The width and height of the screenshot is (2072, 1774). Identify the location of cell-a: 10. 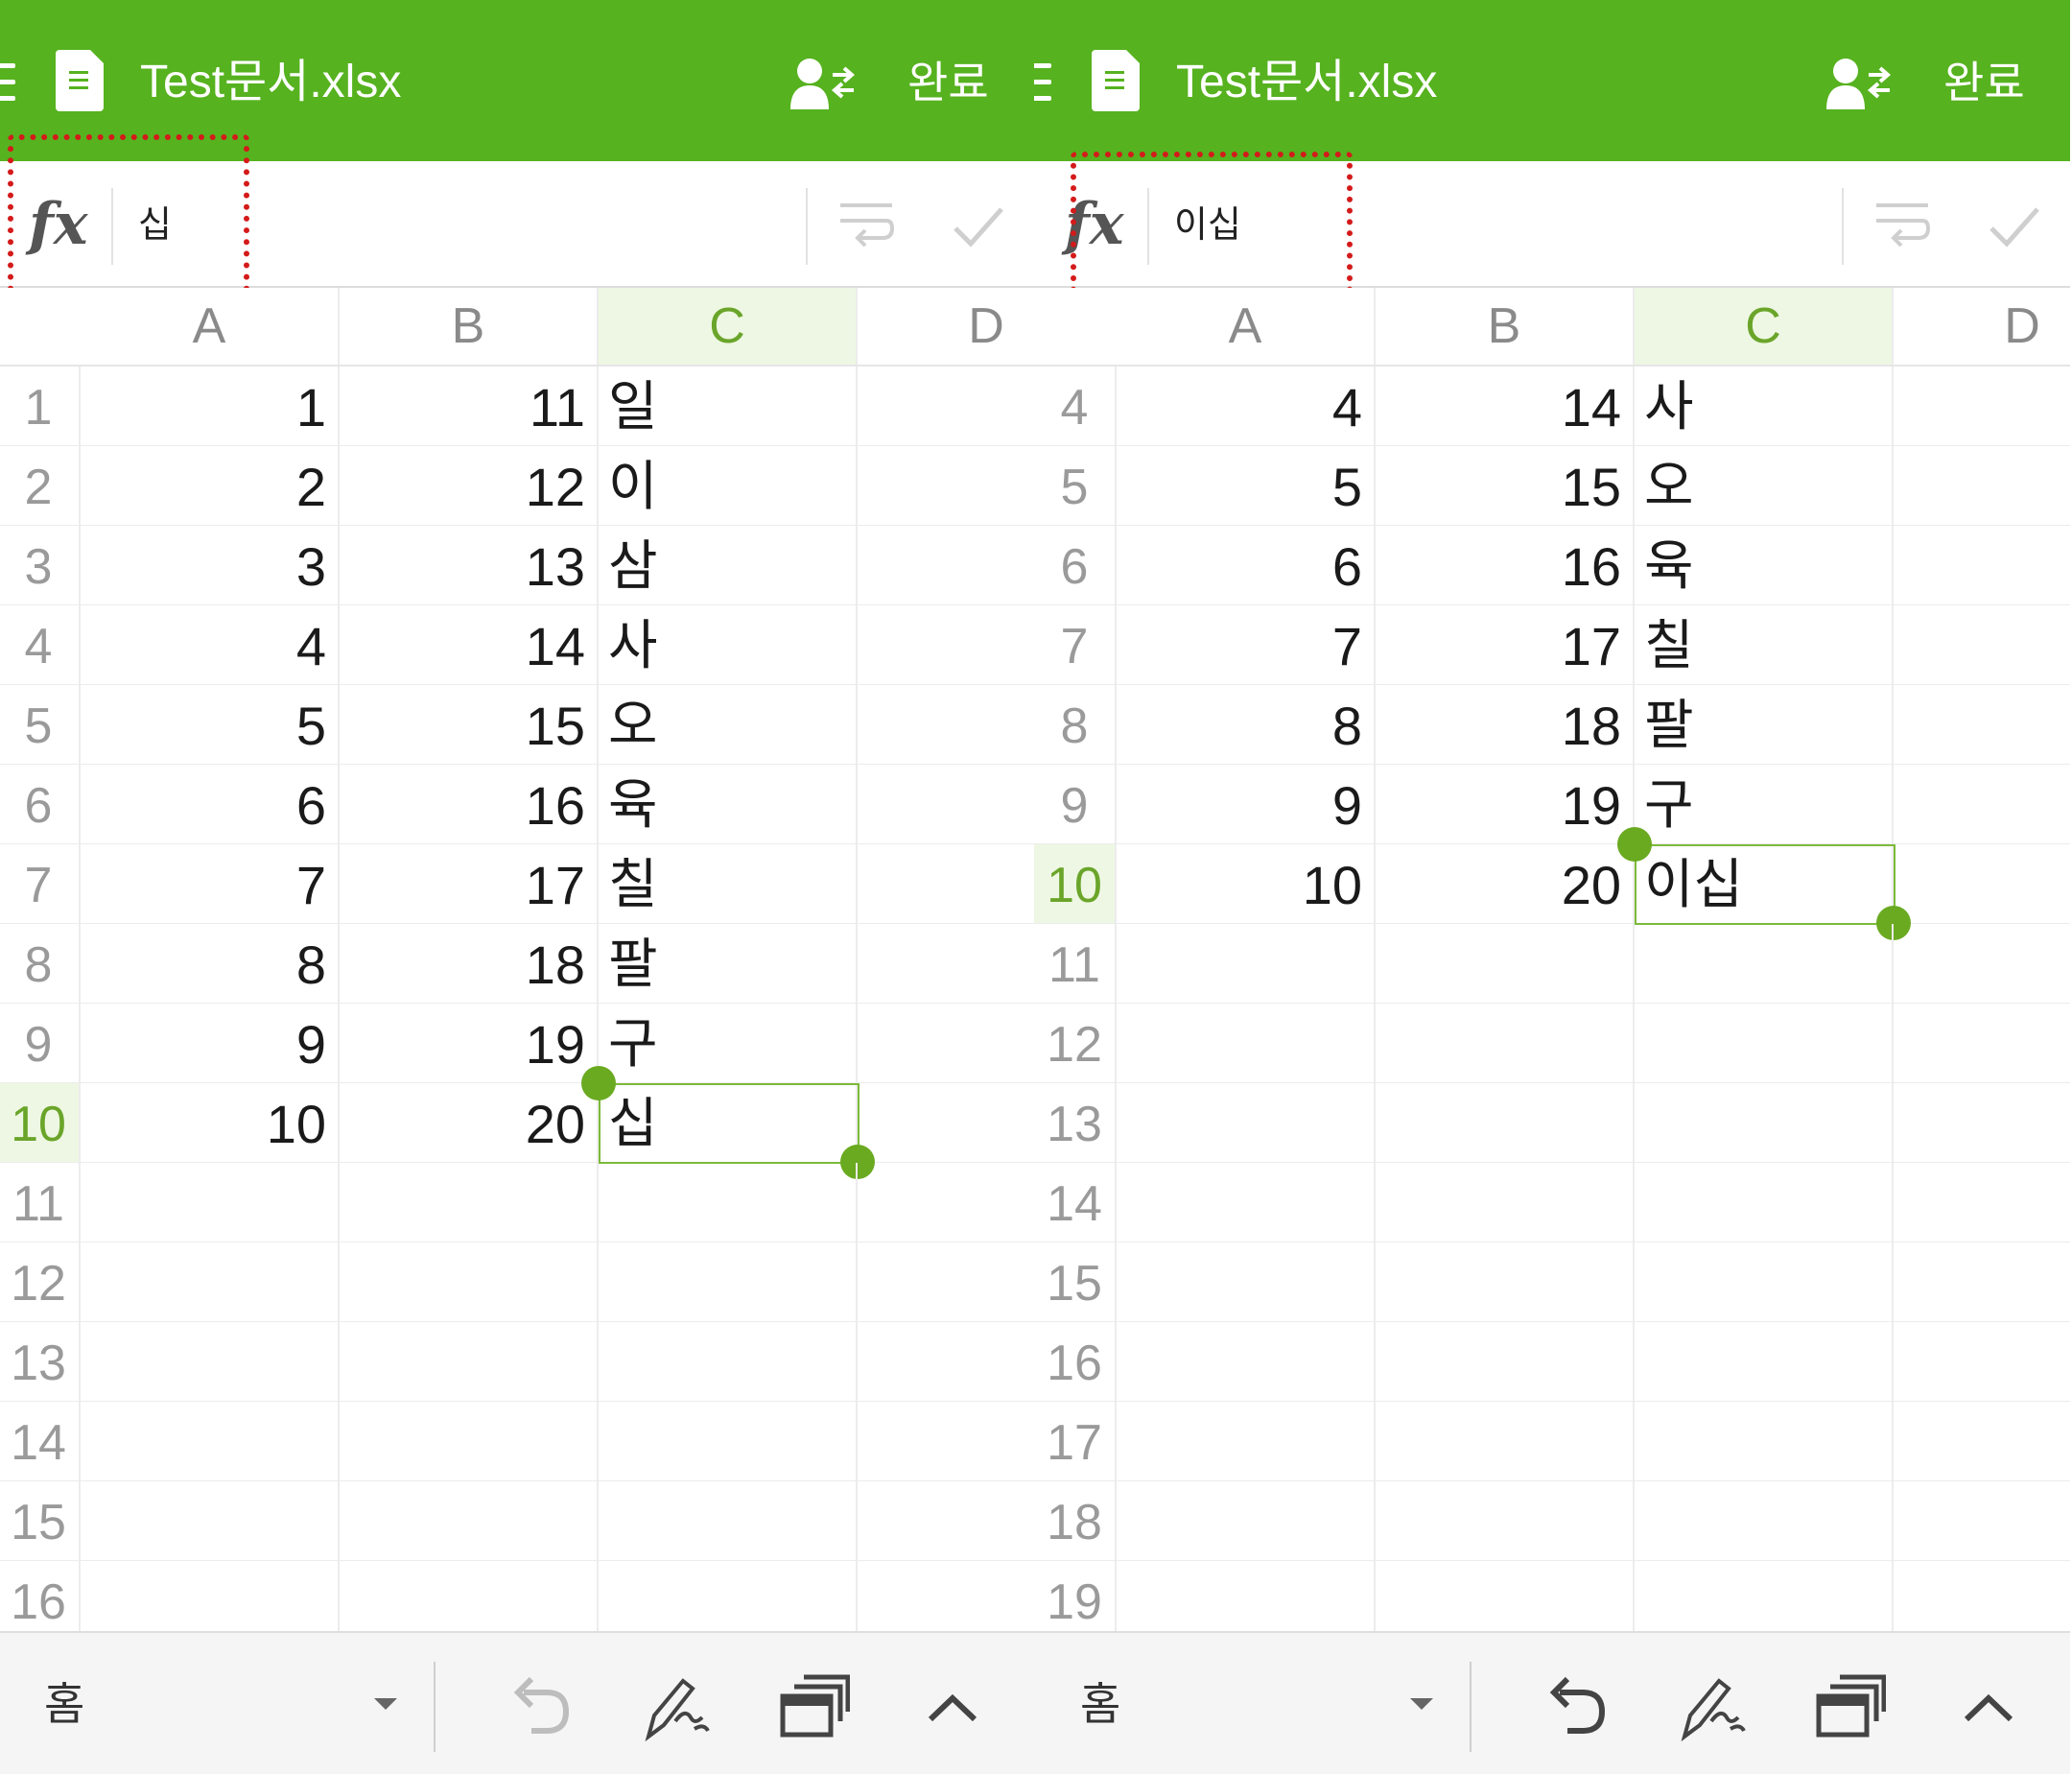
(1246, 883).